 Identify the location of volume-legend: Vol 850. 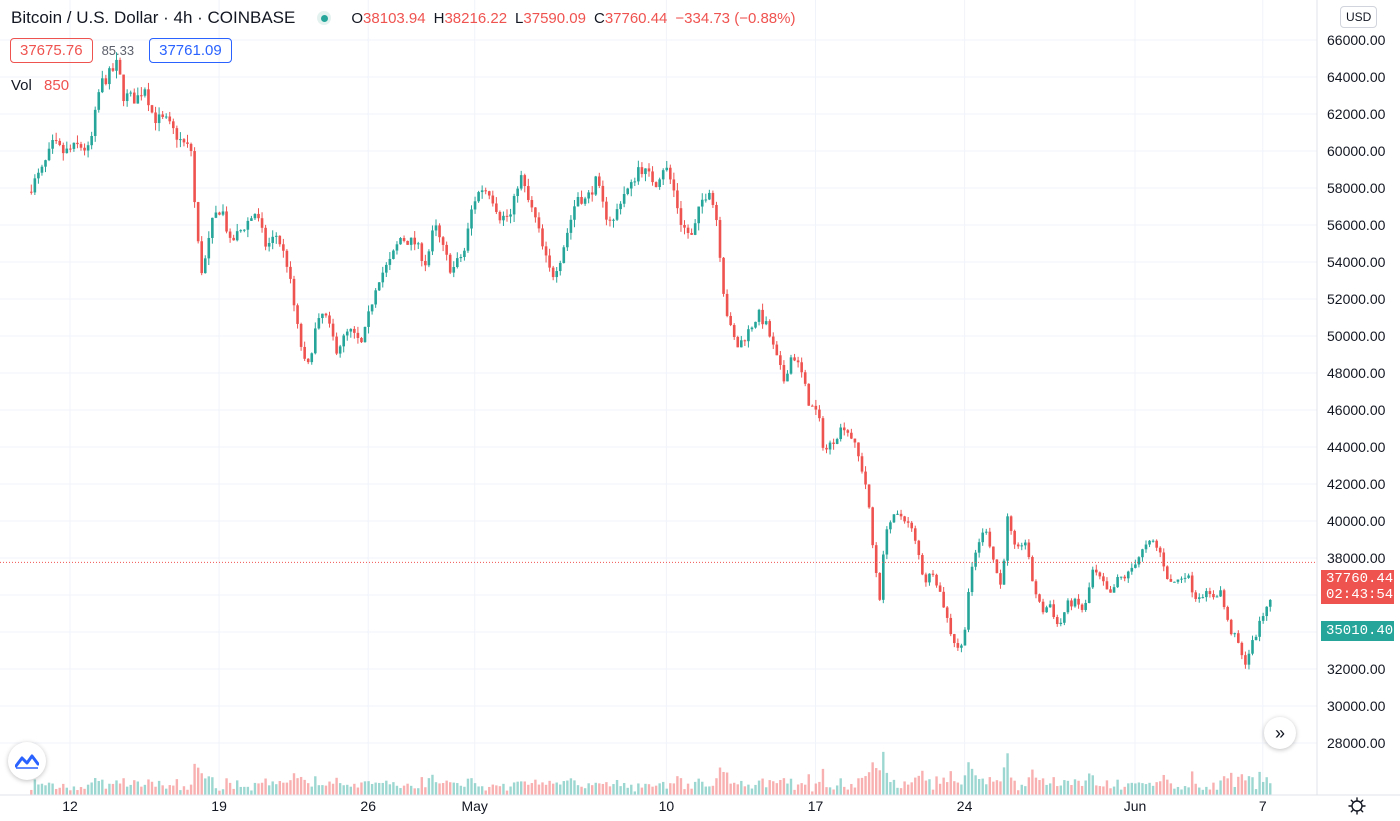
(40, 85).